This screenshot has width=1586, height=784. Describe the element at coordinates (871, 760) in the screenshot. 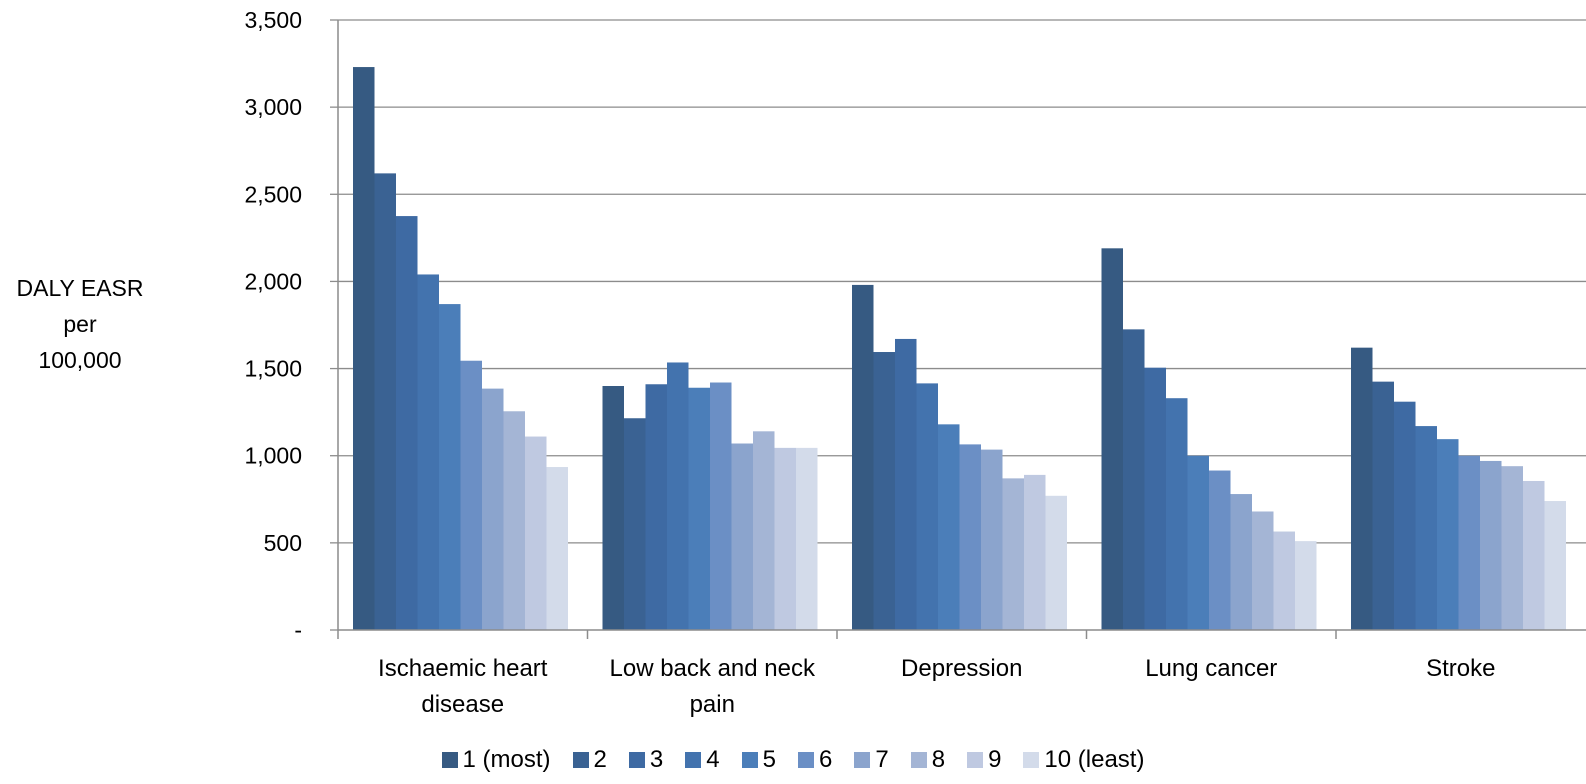

I see `legend-item: 7` at that location.